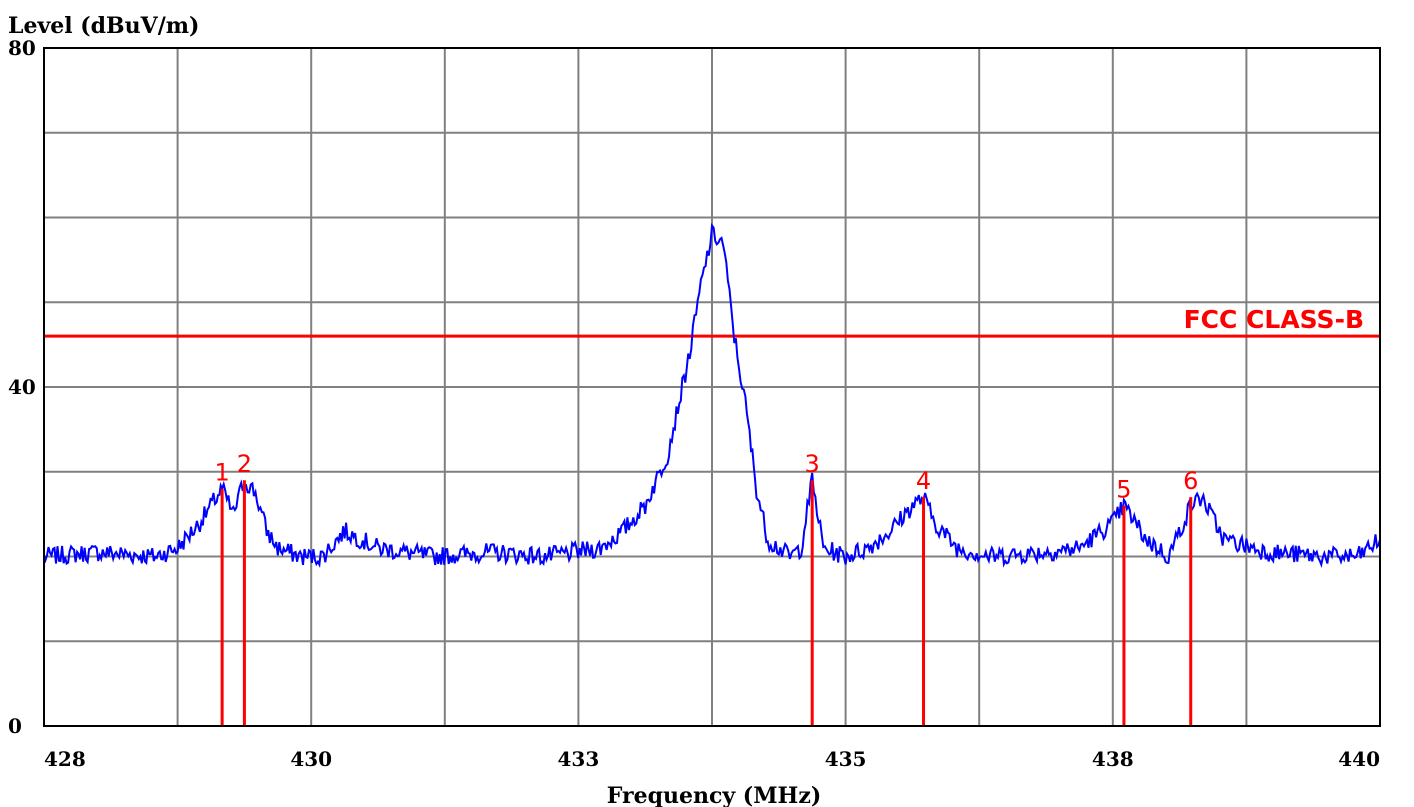 Image resolution: width=1414 pixels, height=807 pixels. What do you see at coordinates (221, 473) in the screenshot?
I see `marker-label: 1` at bounding box center [221, 473].